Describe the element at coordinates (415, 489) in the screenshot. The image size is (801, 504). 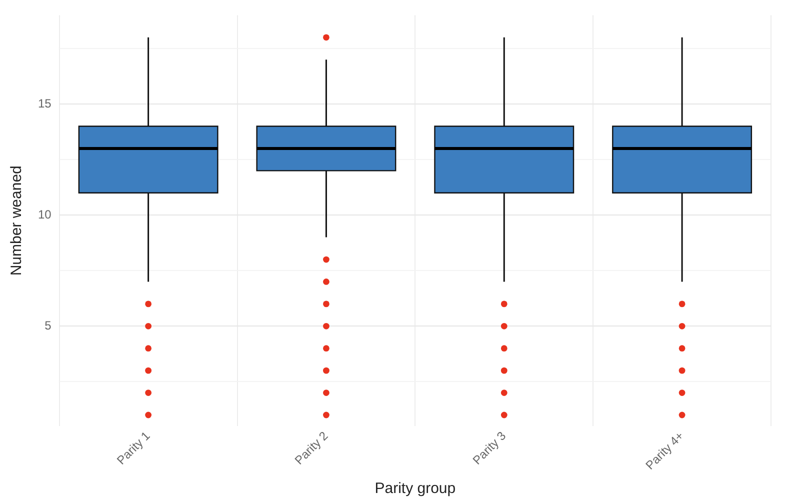
I see `x-axis-title: Parity group` at that location.